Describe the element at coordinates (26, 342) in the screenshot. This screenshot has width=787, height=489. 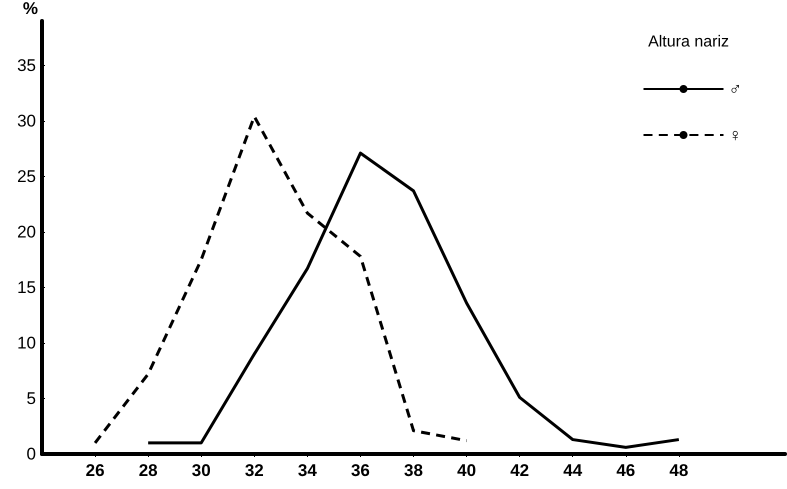
I see `y-tick-label: 10` at that location.